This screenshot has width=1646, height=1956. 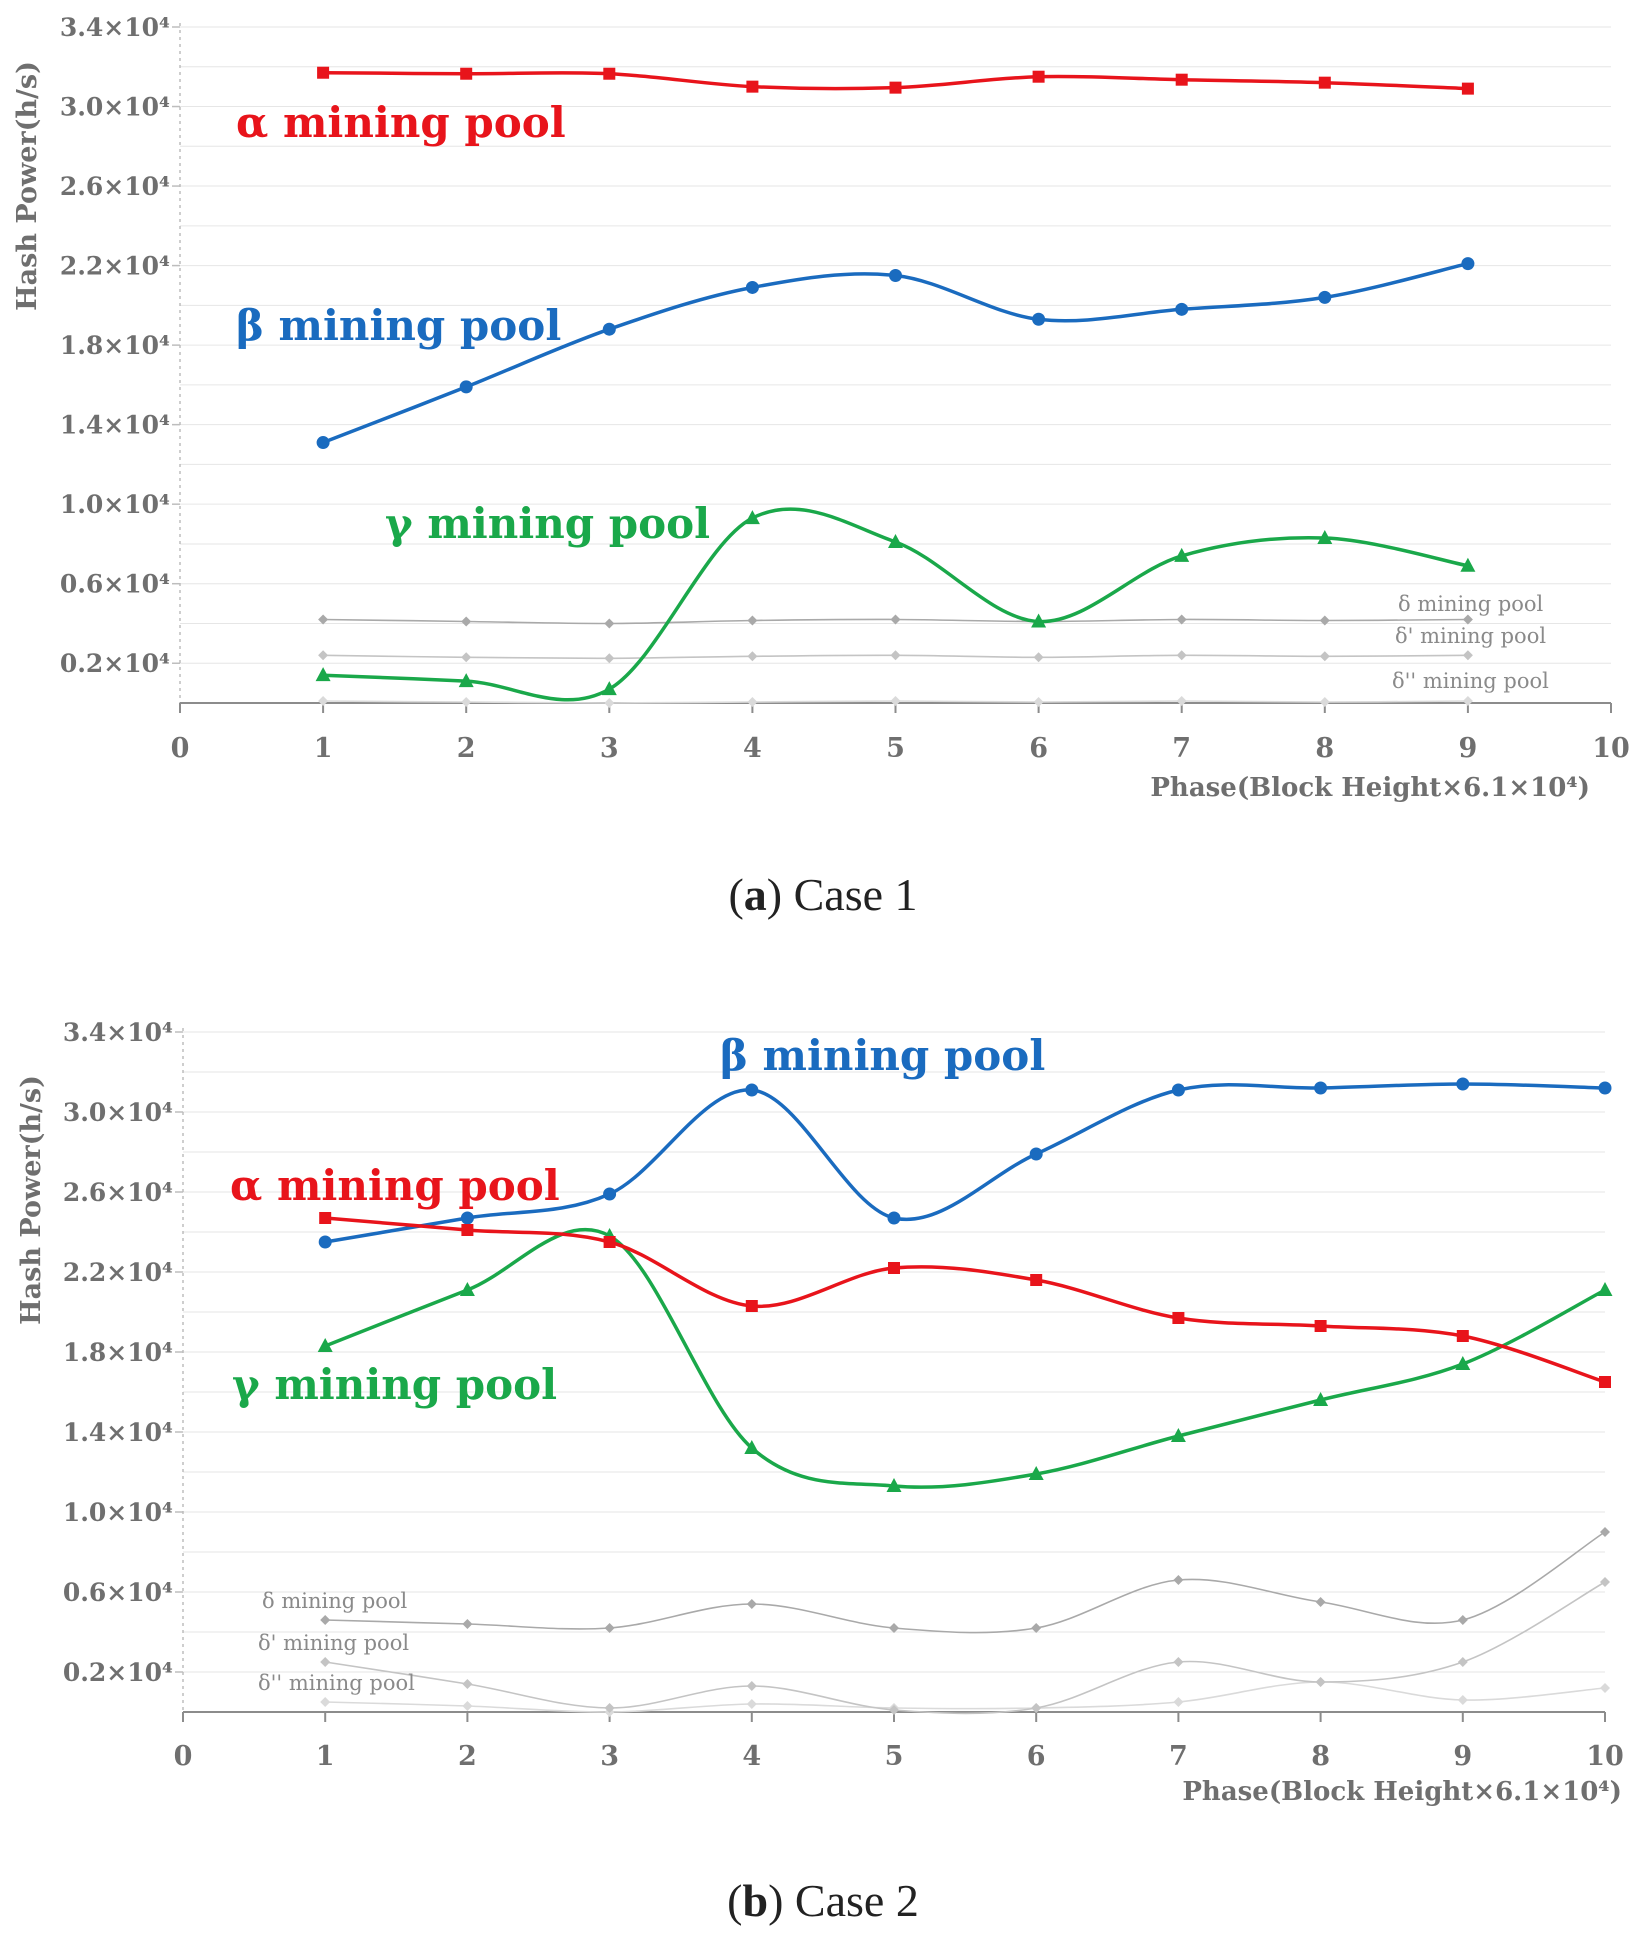 What do you see at coordinates (1370, 788) in the screenshot?
I see `x-axis-title-a: Phase(Block Height×6.1×10⁴)` at bounding box center [1370, 788].